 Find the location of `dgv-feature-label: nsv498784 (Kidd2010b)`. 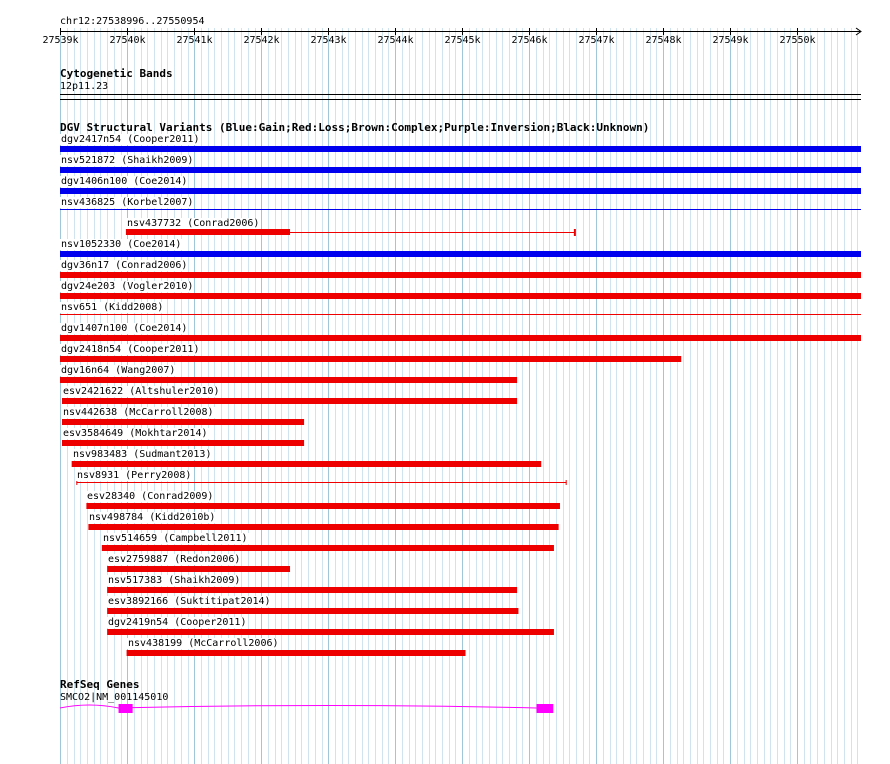

dgv-feature-label: nsv498784 (Kidd2010b) is located at coordinates (152, 517).